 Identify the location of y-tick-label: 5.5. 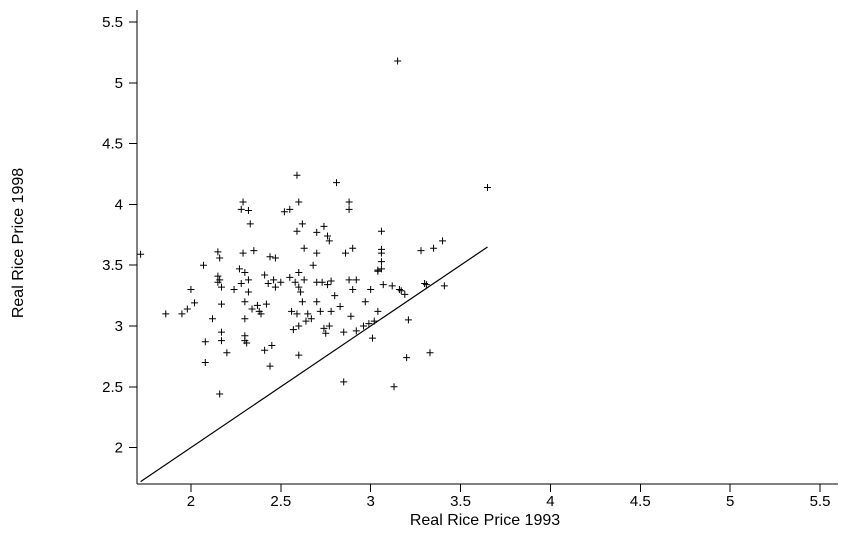
(112, 22).